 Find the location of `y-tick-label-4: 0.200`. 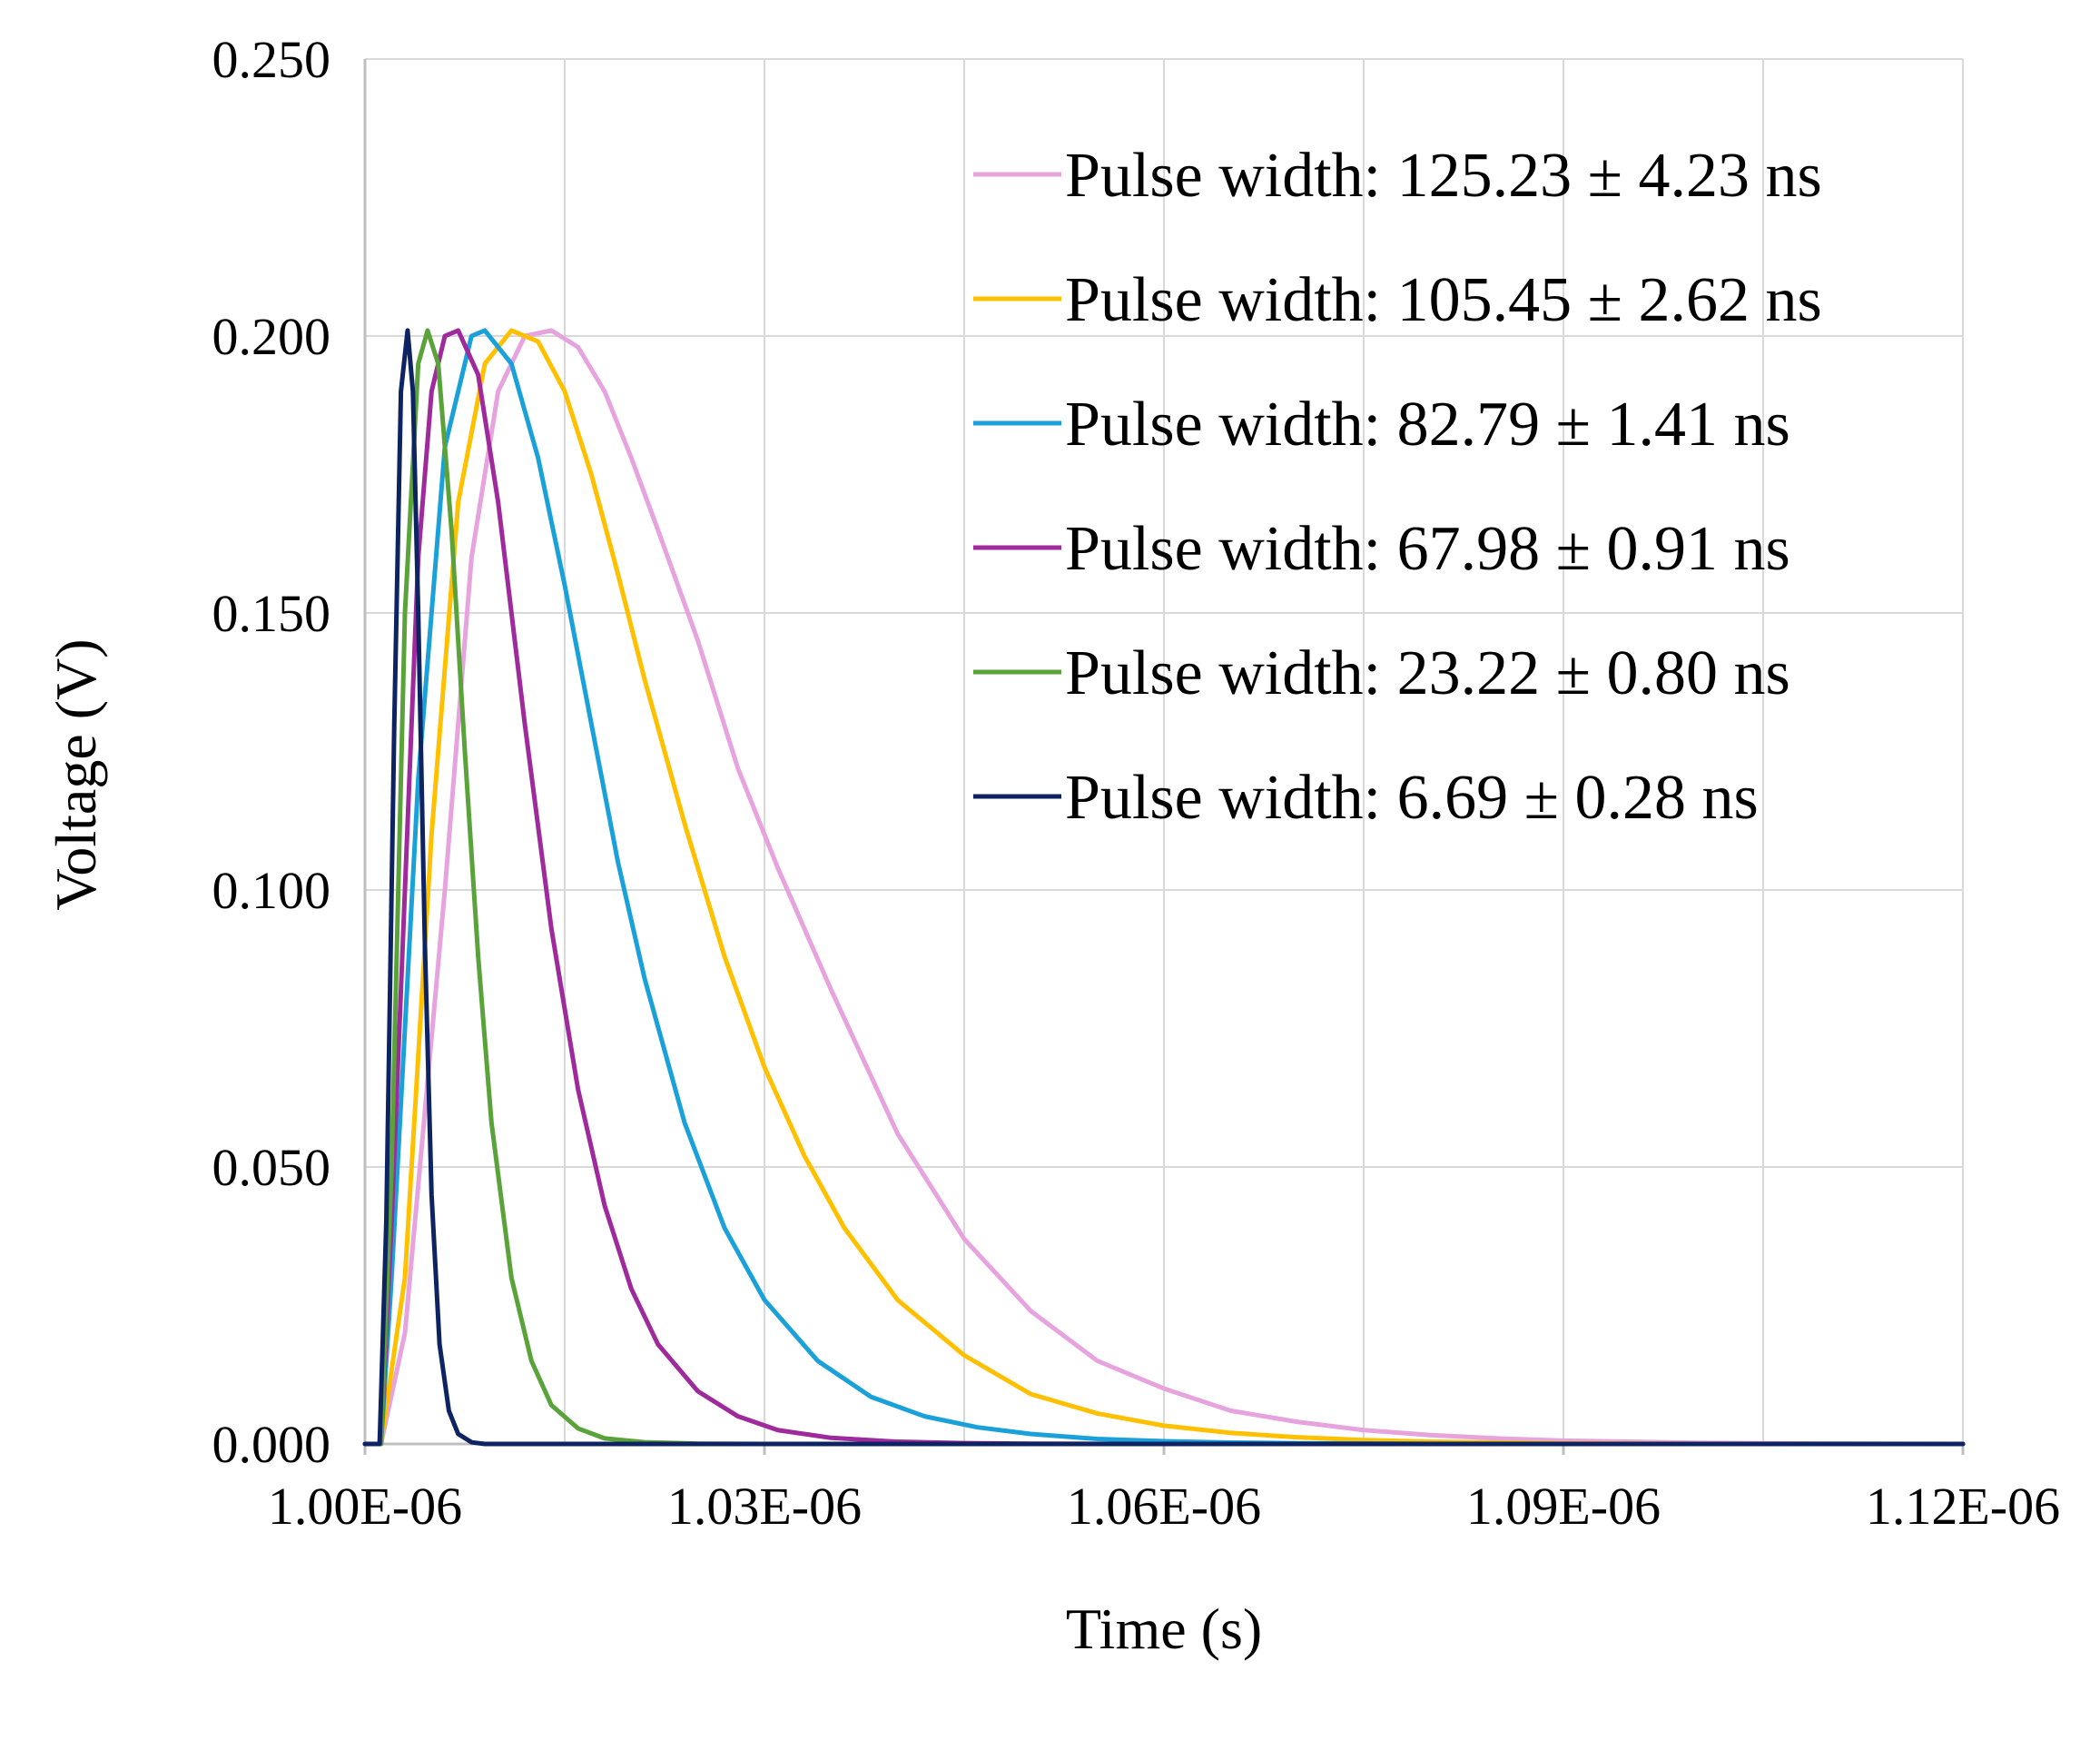

y-tick-label-4: 0.200 is located at coordinates (271, 336).